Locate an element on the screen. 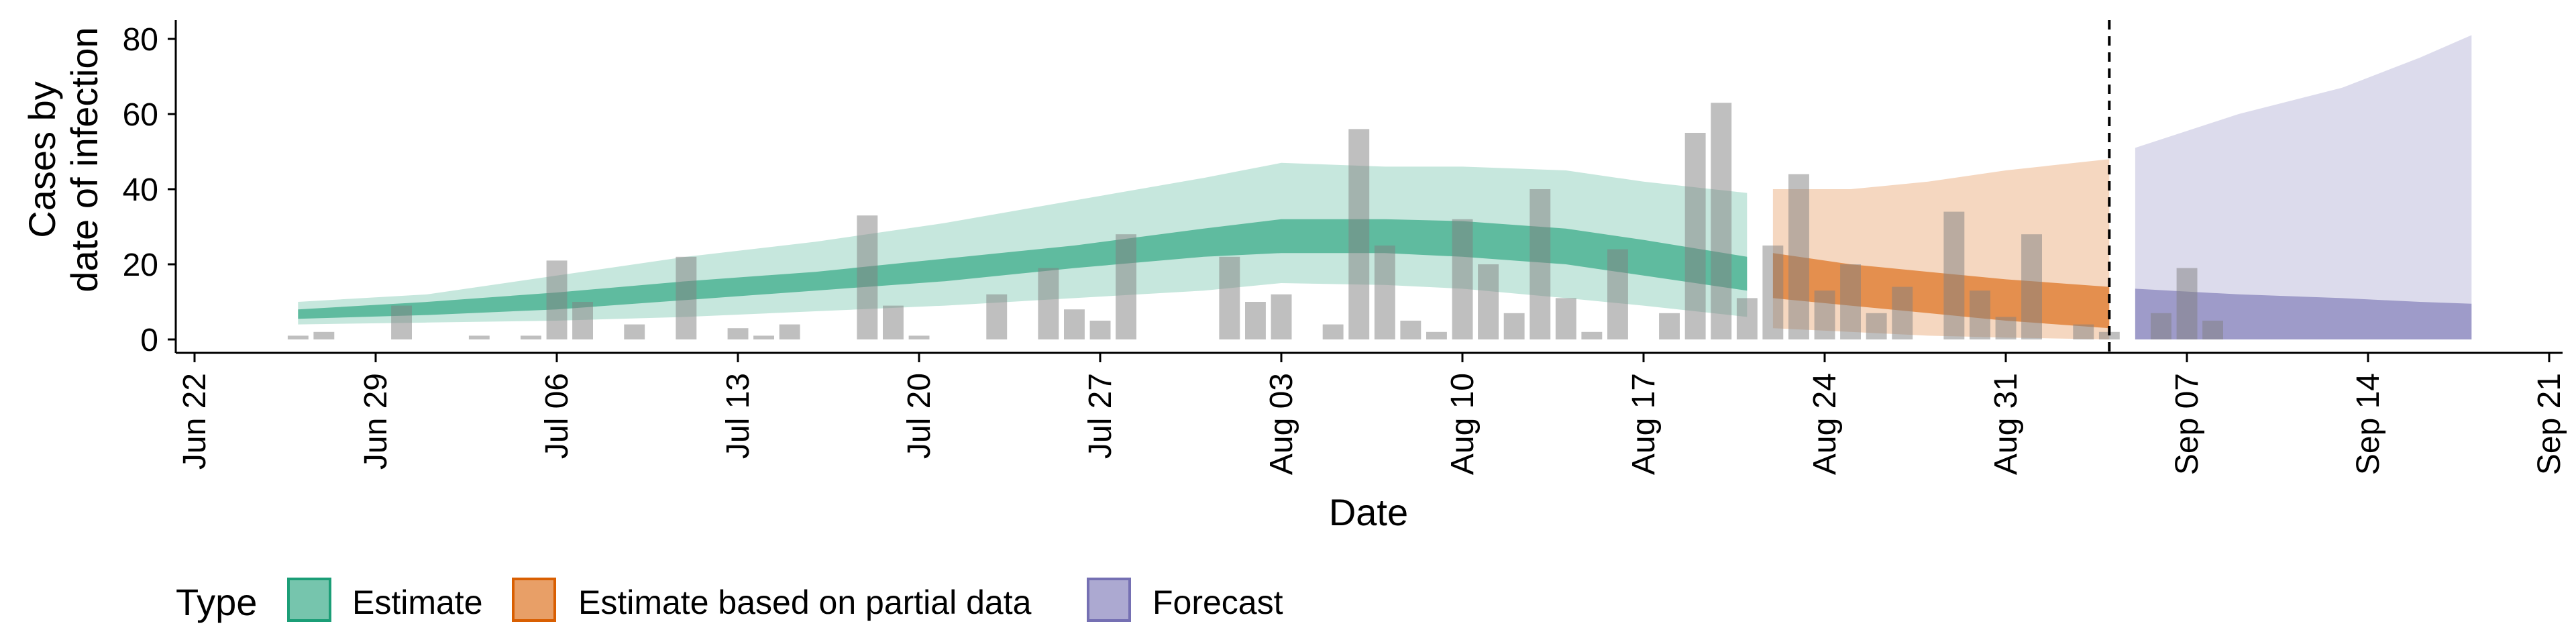 This screenshot has height=644, width=2576. x-tick-label: Aug 24 is located at coordinates (1825, 424).